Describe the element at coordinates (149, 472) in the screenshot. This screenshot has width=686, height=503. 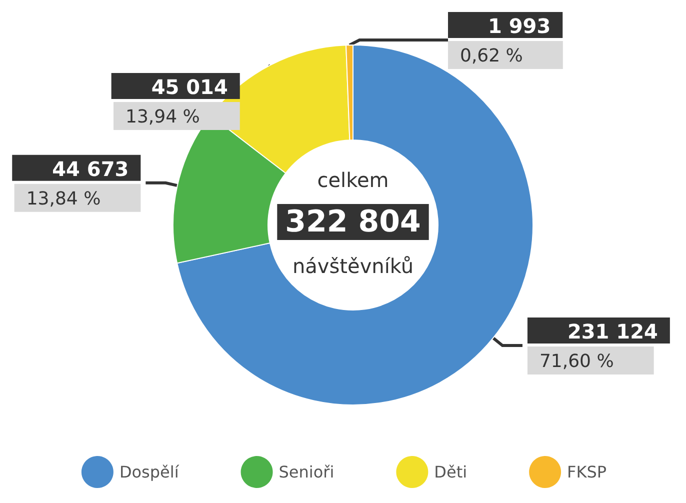
I see `legend-label: Dospělí` at that location.